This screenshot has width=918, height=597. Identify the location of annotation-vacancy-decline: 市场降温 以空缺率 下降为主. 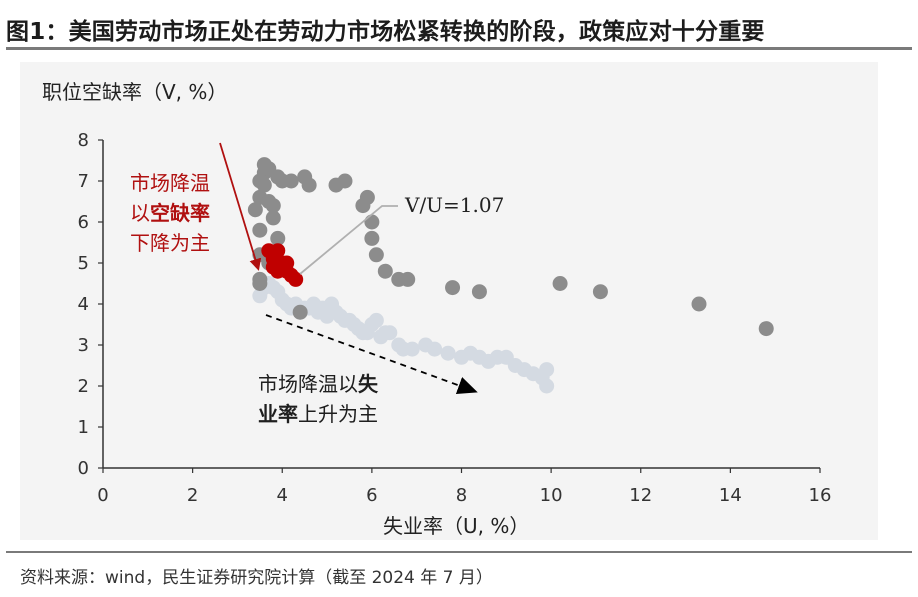
(170, 213).